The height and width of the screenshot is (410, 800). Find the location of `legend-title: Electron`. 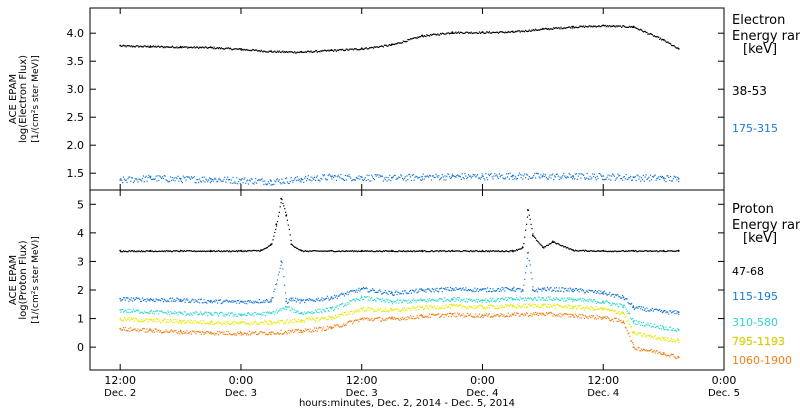

legend-title: Electron is located at coordinates (758, 20).